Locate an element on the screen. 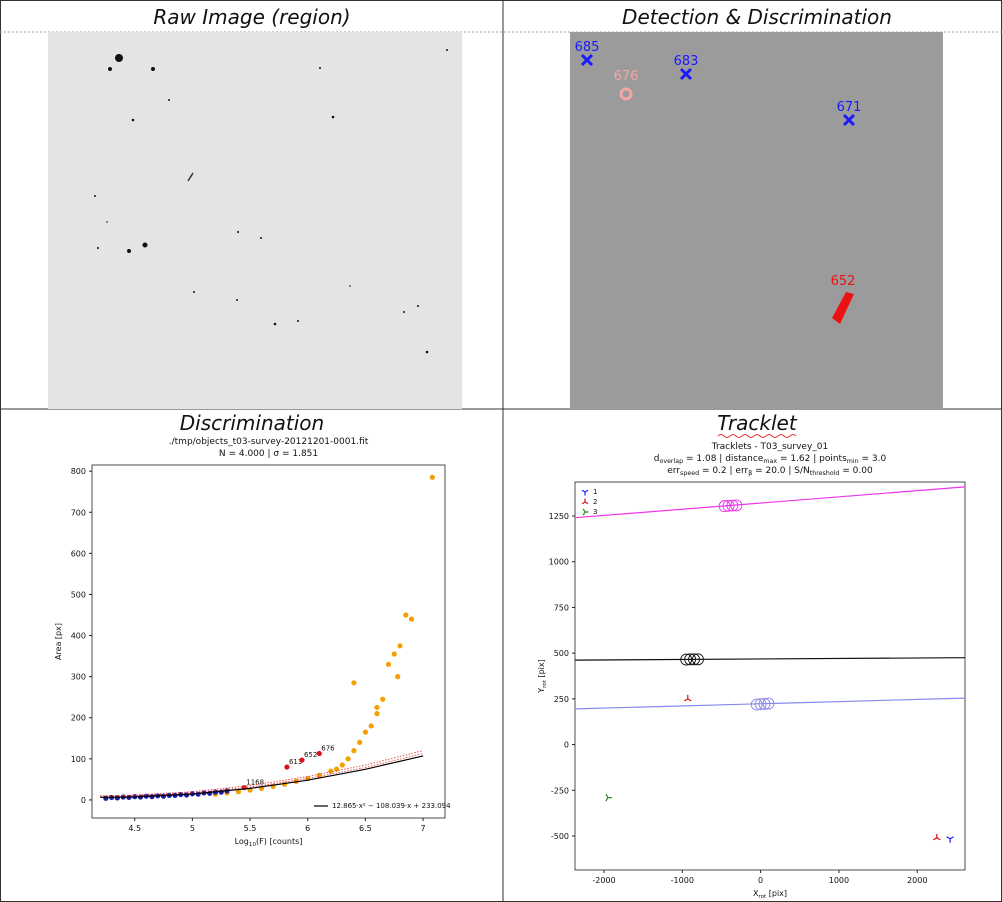  y-axis-label: Yrot [pix] is located at coordinates (542, 676).